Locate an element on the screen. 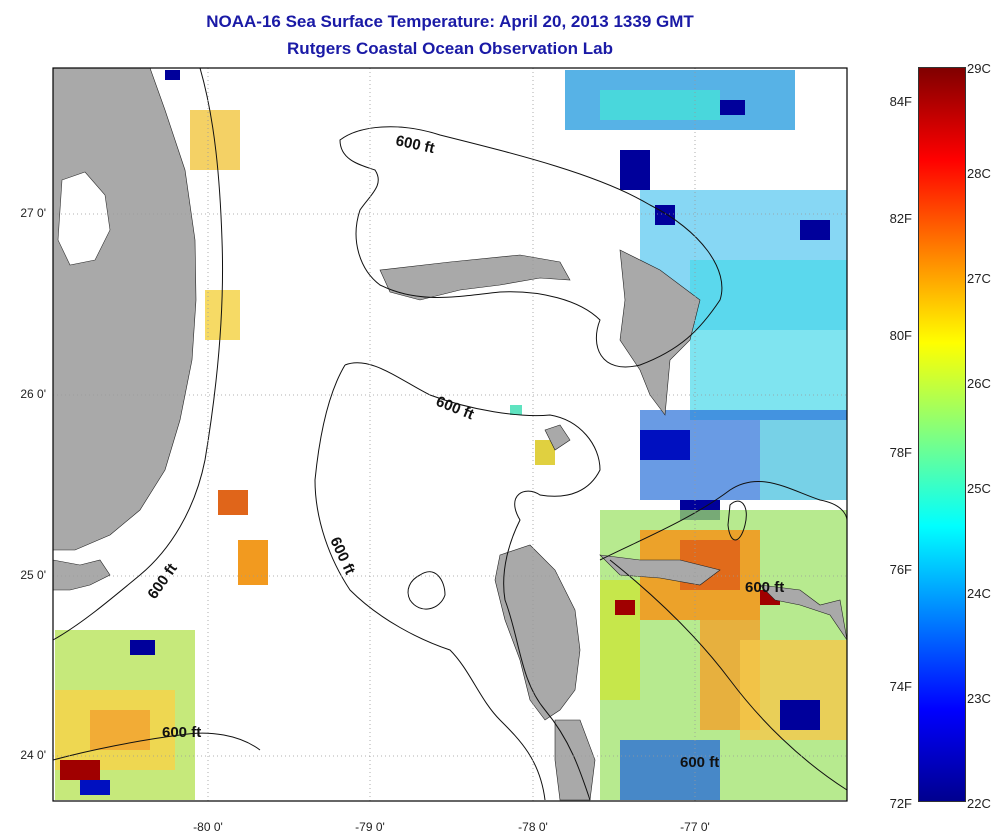 The image size is (1000, 840). contour-little-bahama-bank is located at coordinates (531, 247).